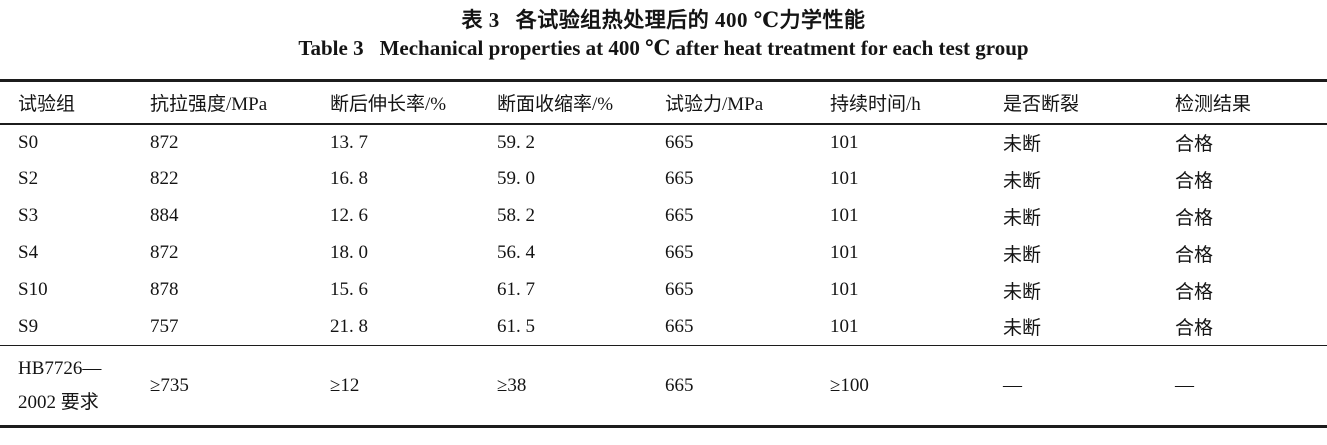  Describe the element at coordinates (164, 289) in the screenshot. I see `table-cell: 878` at that location.